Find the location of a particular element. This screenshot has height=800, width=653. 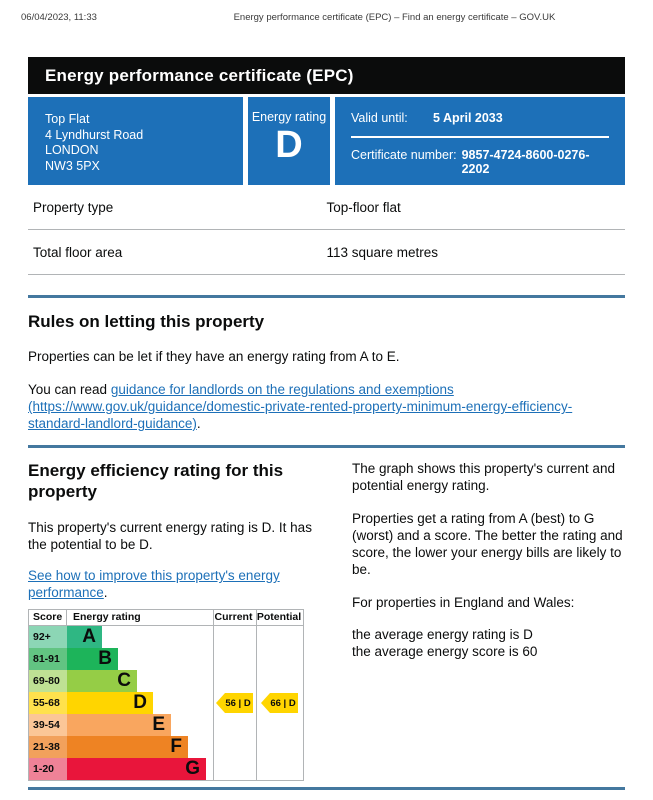

property-type-value: Top-floor flat is located at coordinates (363, 207).